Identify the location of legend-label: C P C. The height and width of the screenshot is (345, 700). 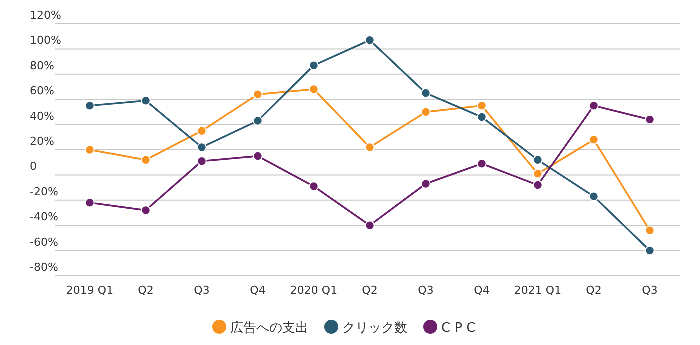
(459, 328).